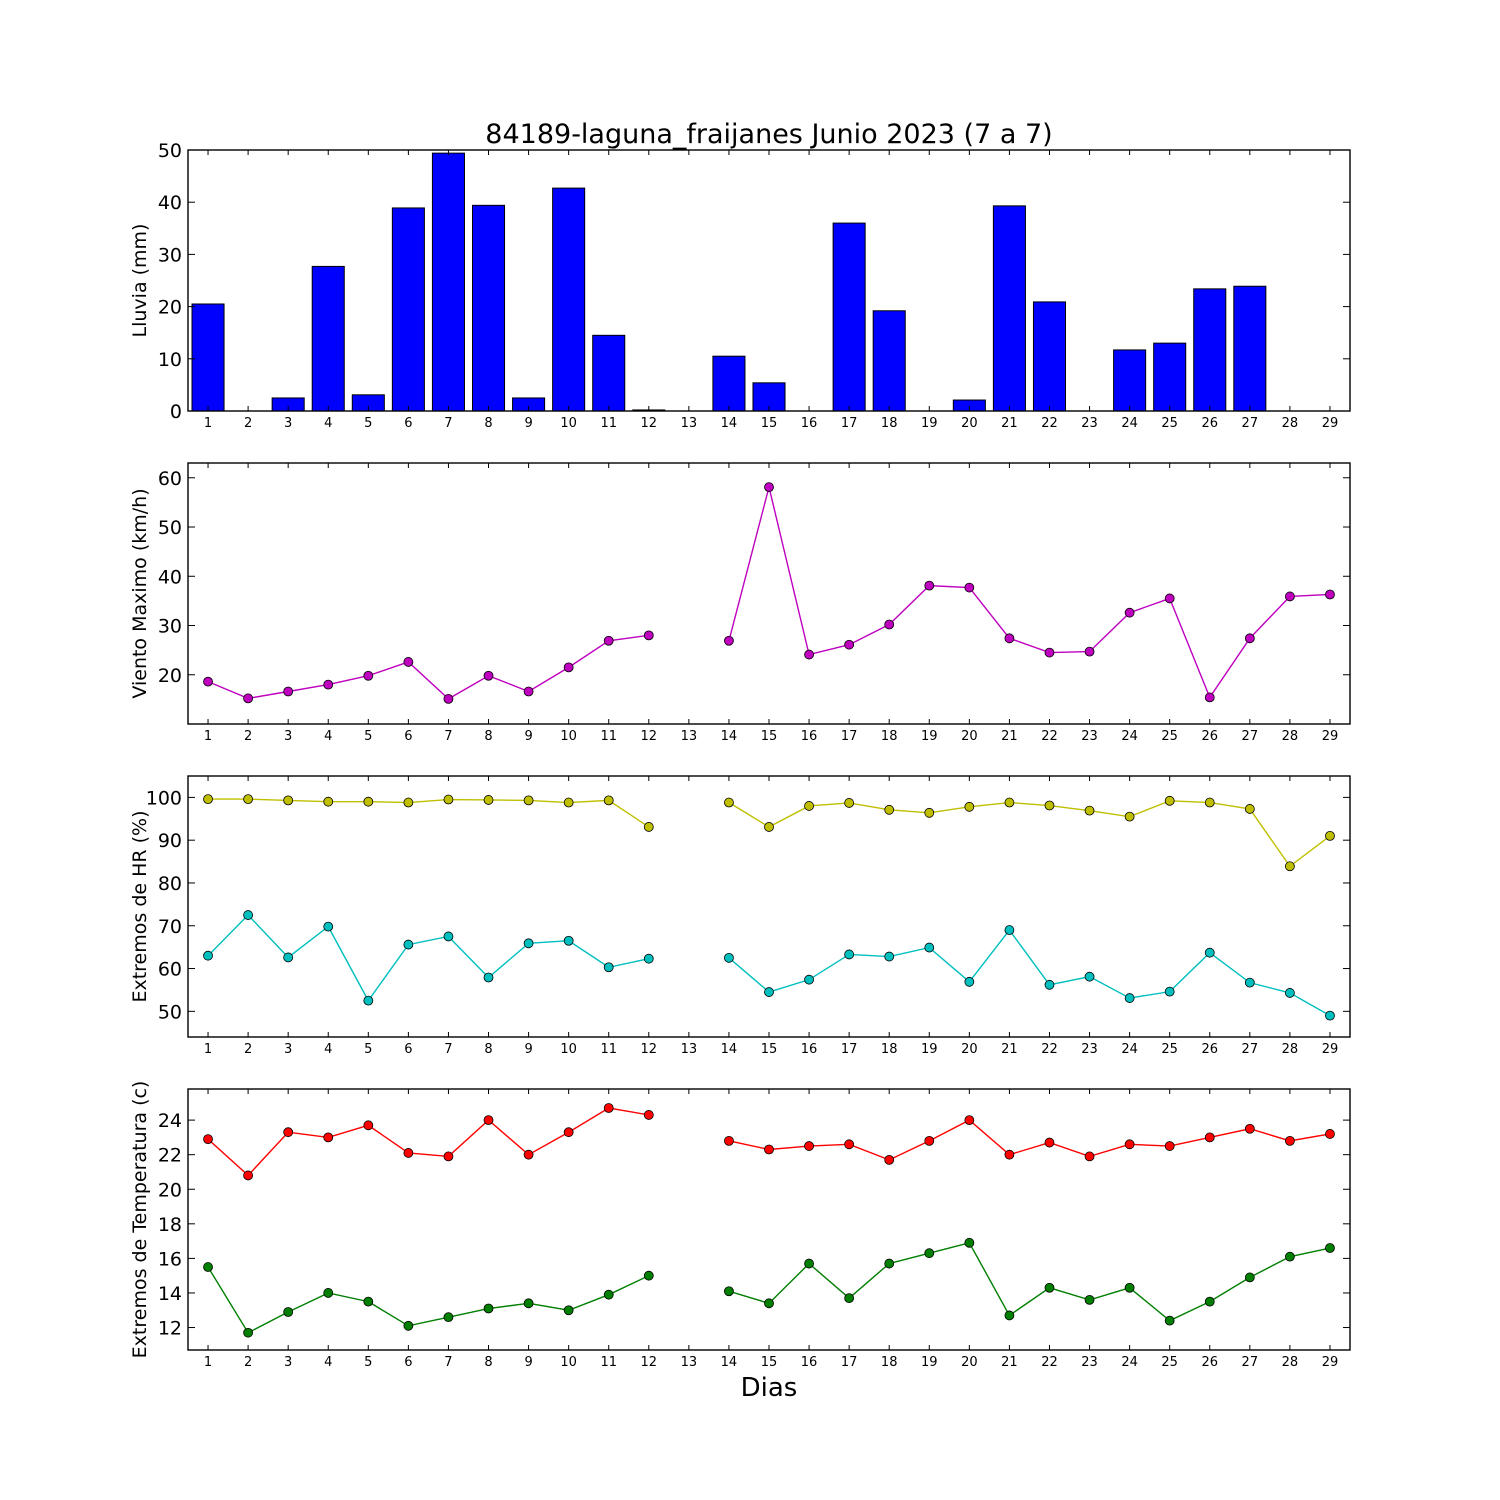 This screenshot has height=1500, width=1500. What do you see at coordinates (769, 593) in the screenshot?
I see `axes-frame` at bounding box center [769, 593].